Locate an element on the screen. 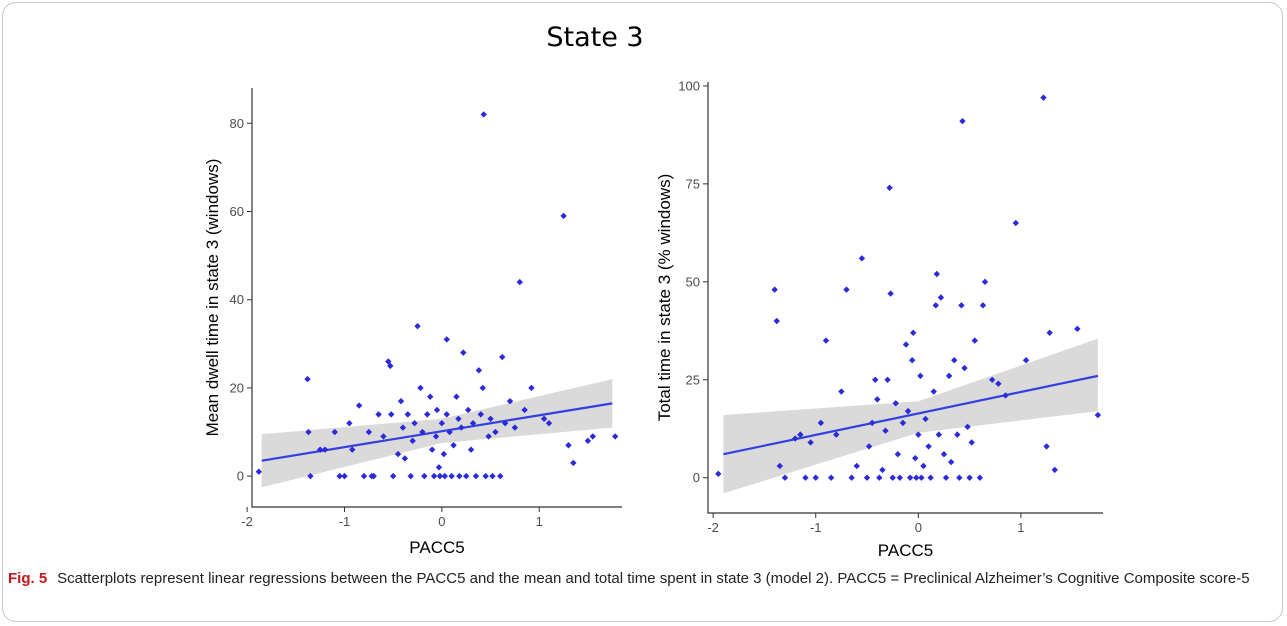  left-x-tick-label: 1 is located at coordinates (539, 521).